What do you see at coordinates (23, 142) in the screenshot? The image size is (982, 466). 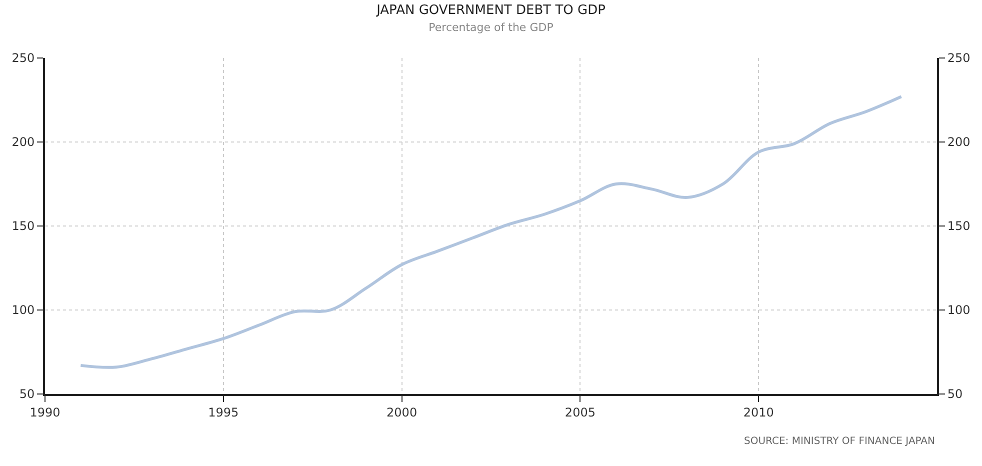 I see `y-tick-label: 200` at bounding box center [23, 142].